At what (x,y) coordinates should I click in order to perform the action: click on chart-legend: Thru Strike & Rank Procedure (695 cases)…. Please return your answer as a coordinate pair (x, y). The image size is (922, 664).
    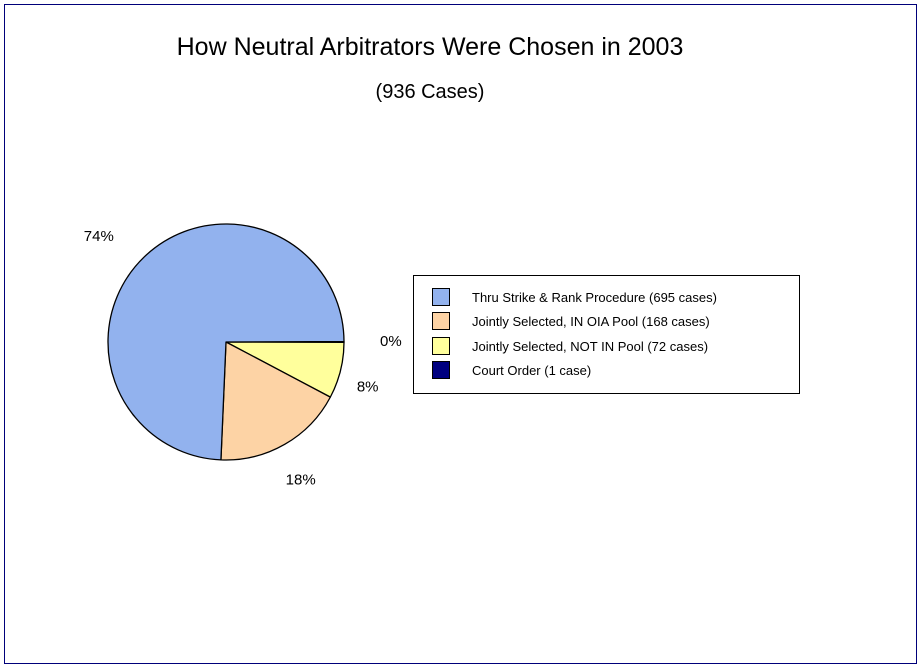
    Looking at the image, I should click on (606, 334).